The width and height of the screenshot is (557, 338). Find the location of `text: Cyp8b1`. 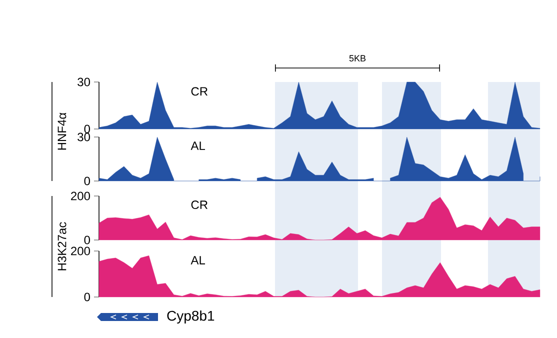

text: Cyp8b1 is located at coordinates (190, 317).